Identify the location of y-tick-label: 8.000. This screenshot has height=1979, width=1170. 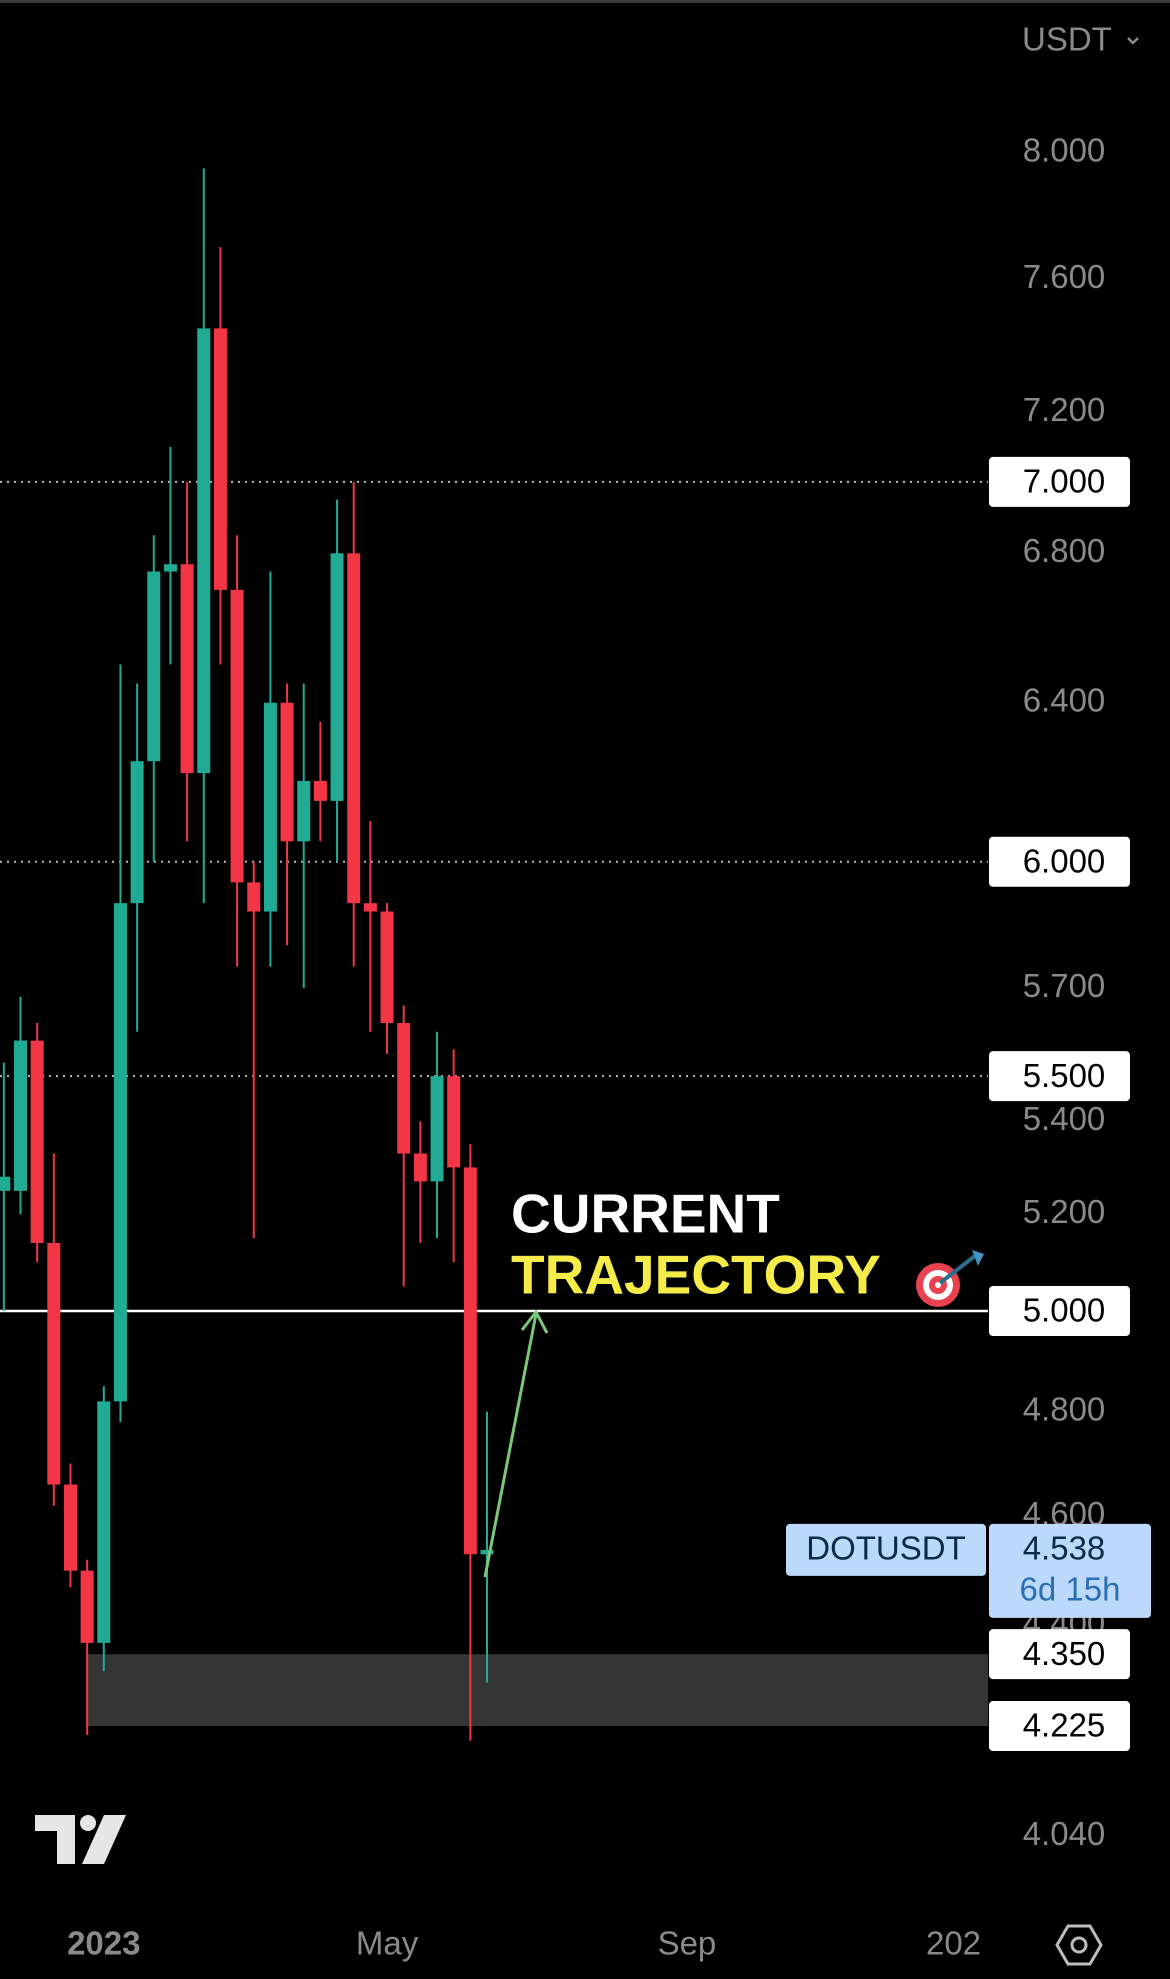
(1064, 150).